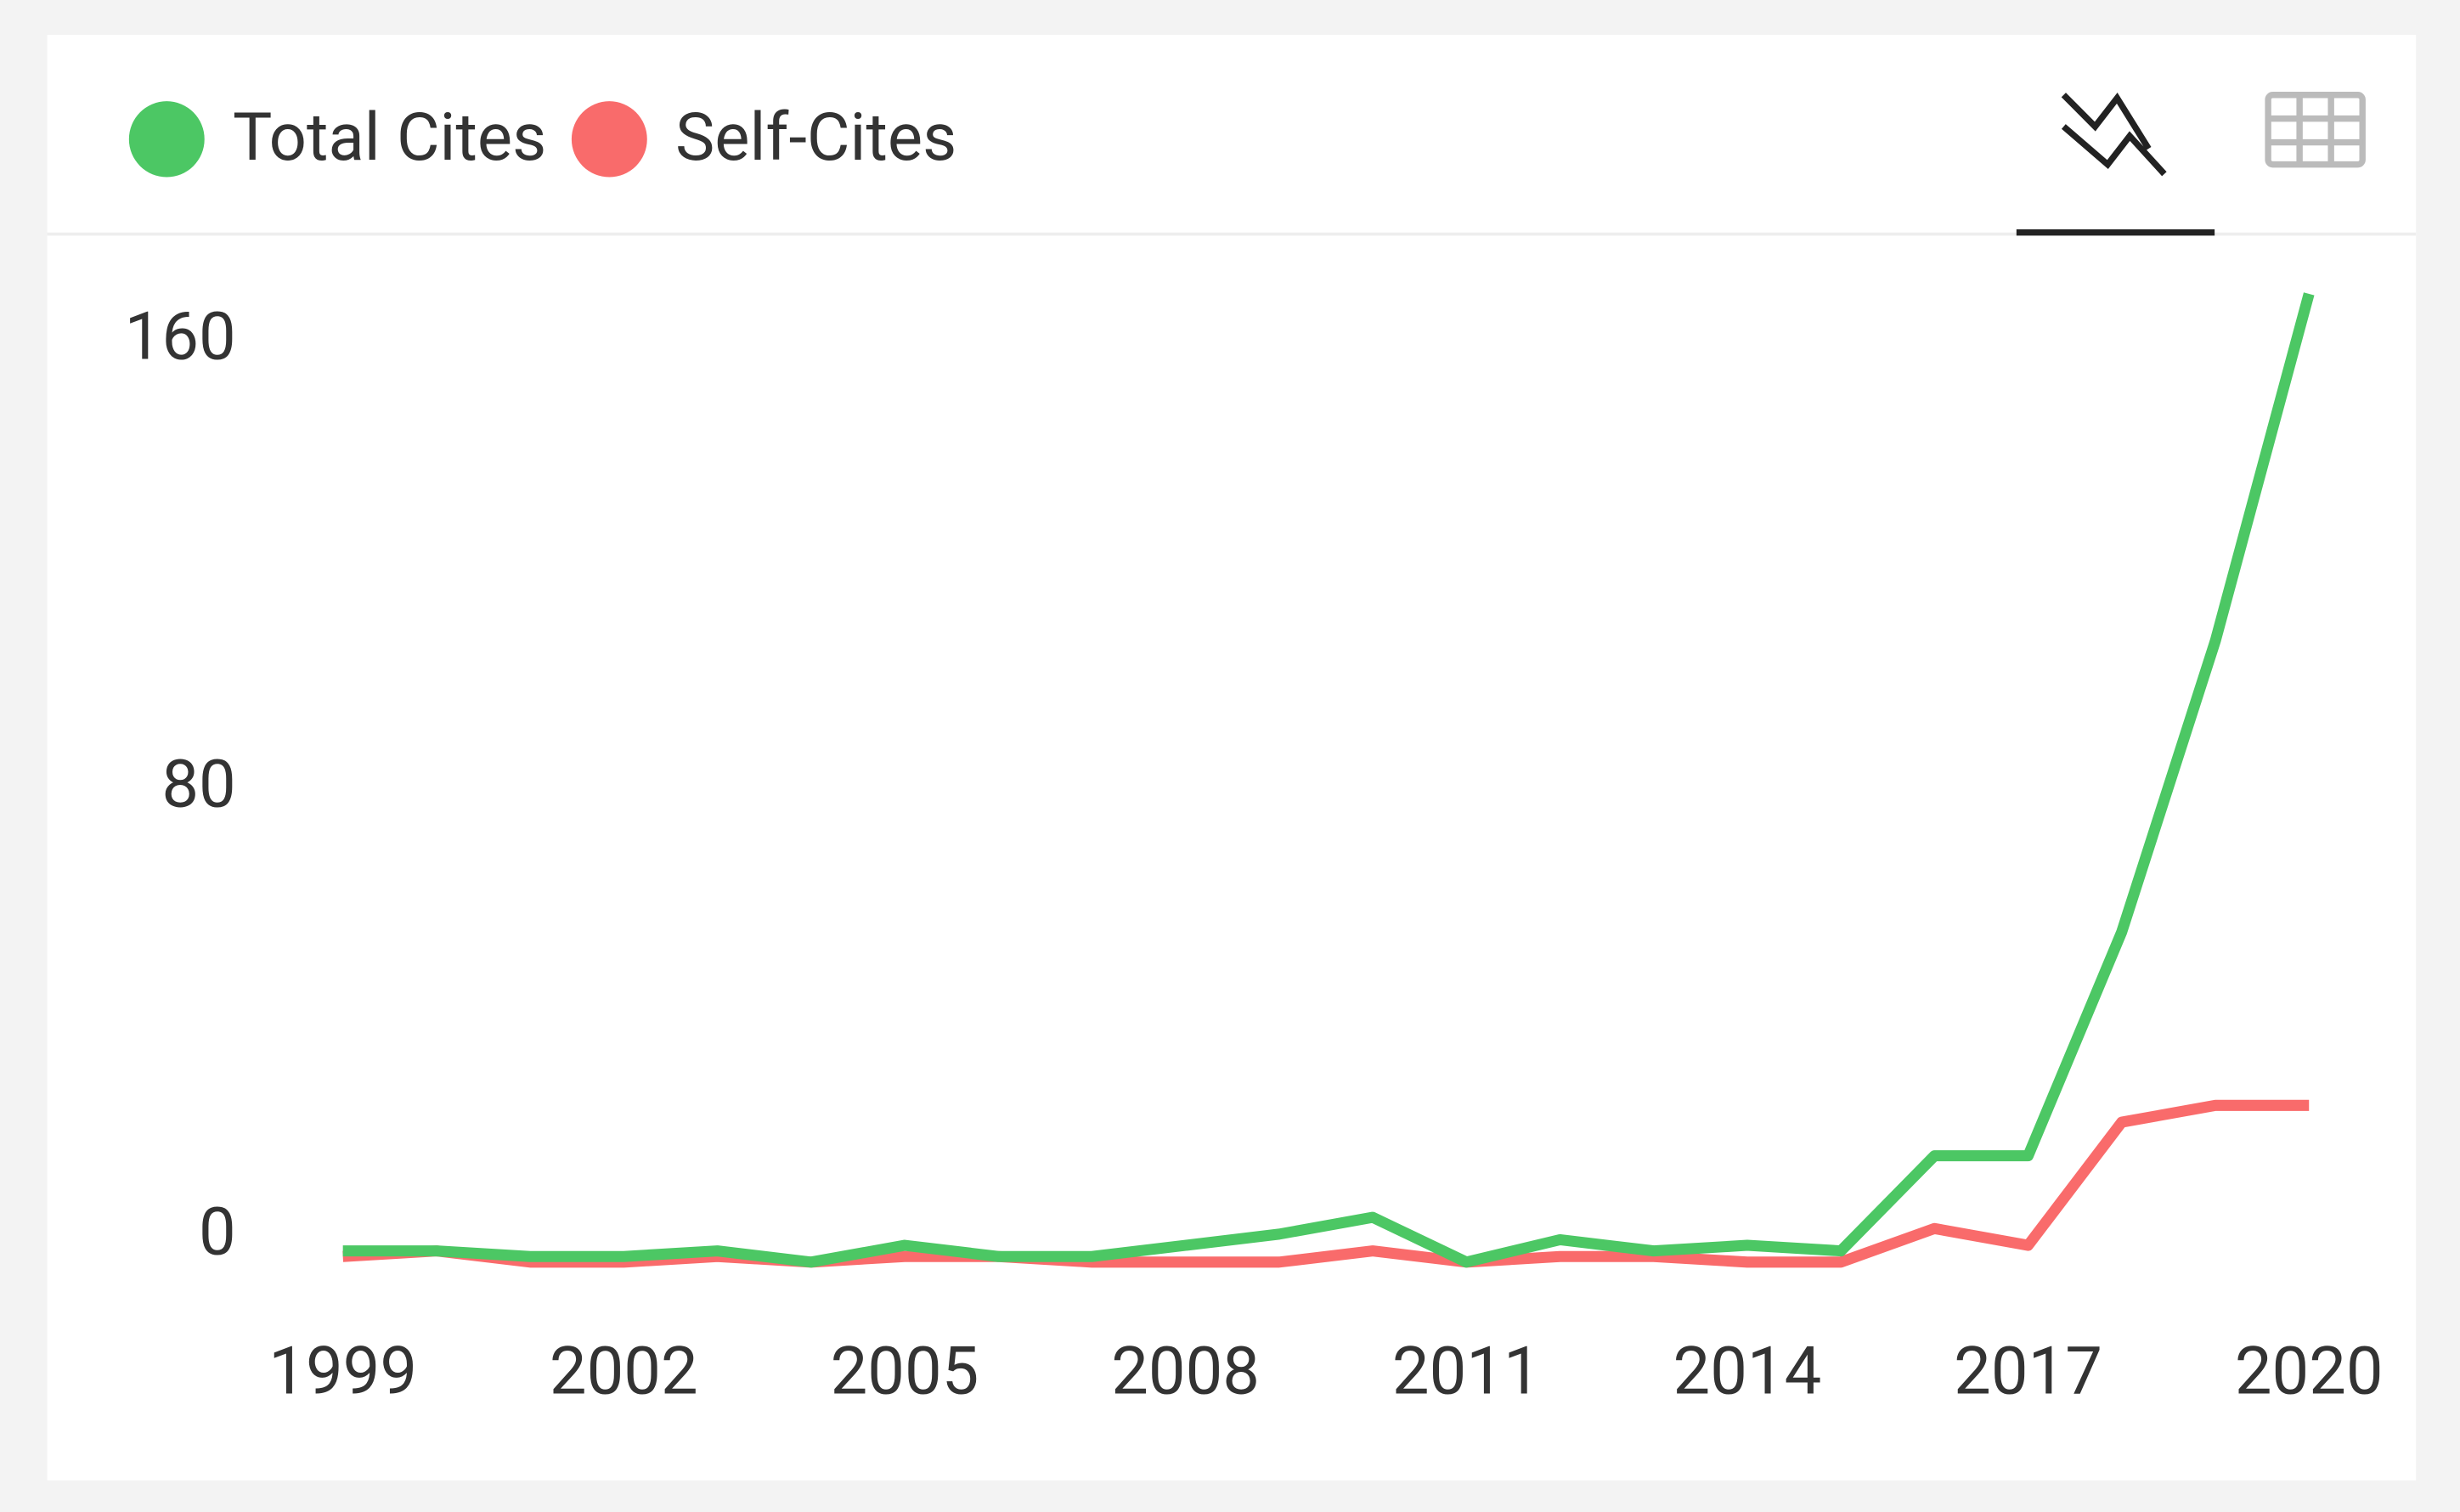  What do you see at coordinates (389, 138) in the screenshot?
I see `legend-label: Total Cites` at bounding box center [389, 138].